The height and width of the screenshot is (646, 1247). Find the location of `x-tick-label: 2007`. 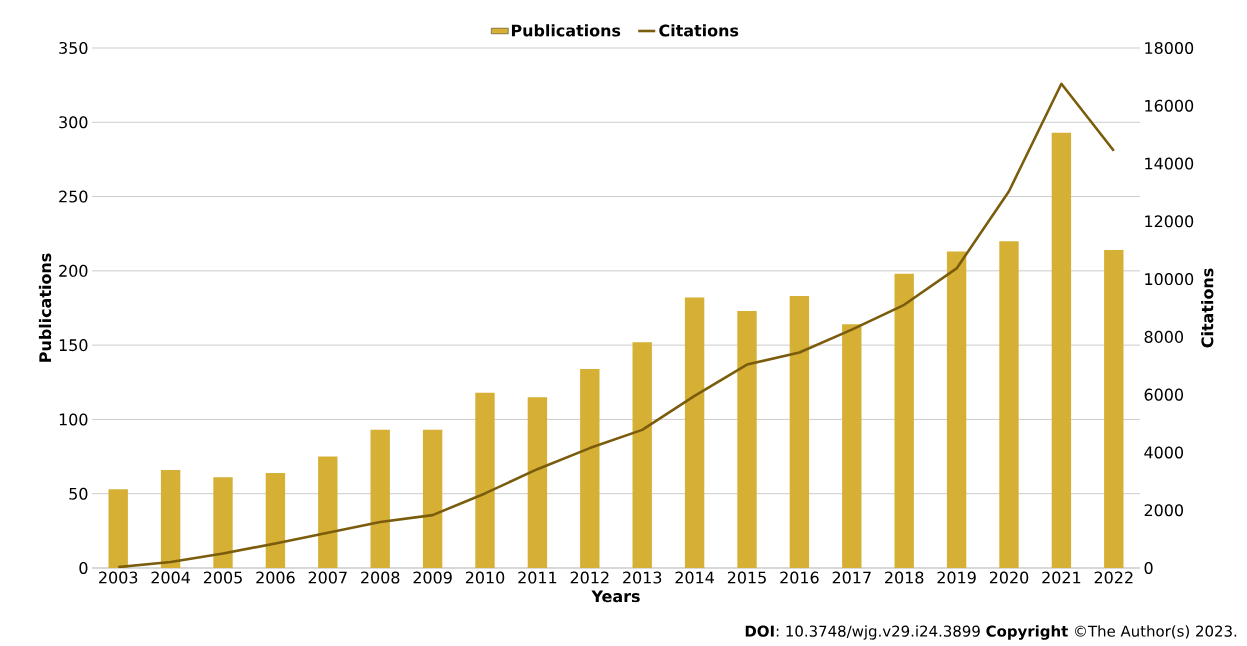

x-tick-label: 2007 is located at coordinates (327, 577).